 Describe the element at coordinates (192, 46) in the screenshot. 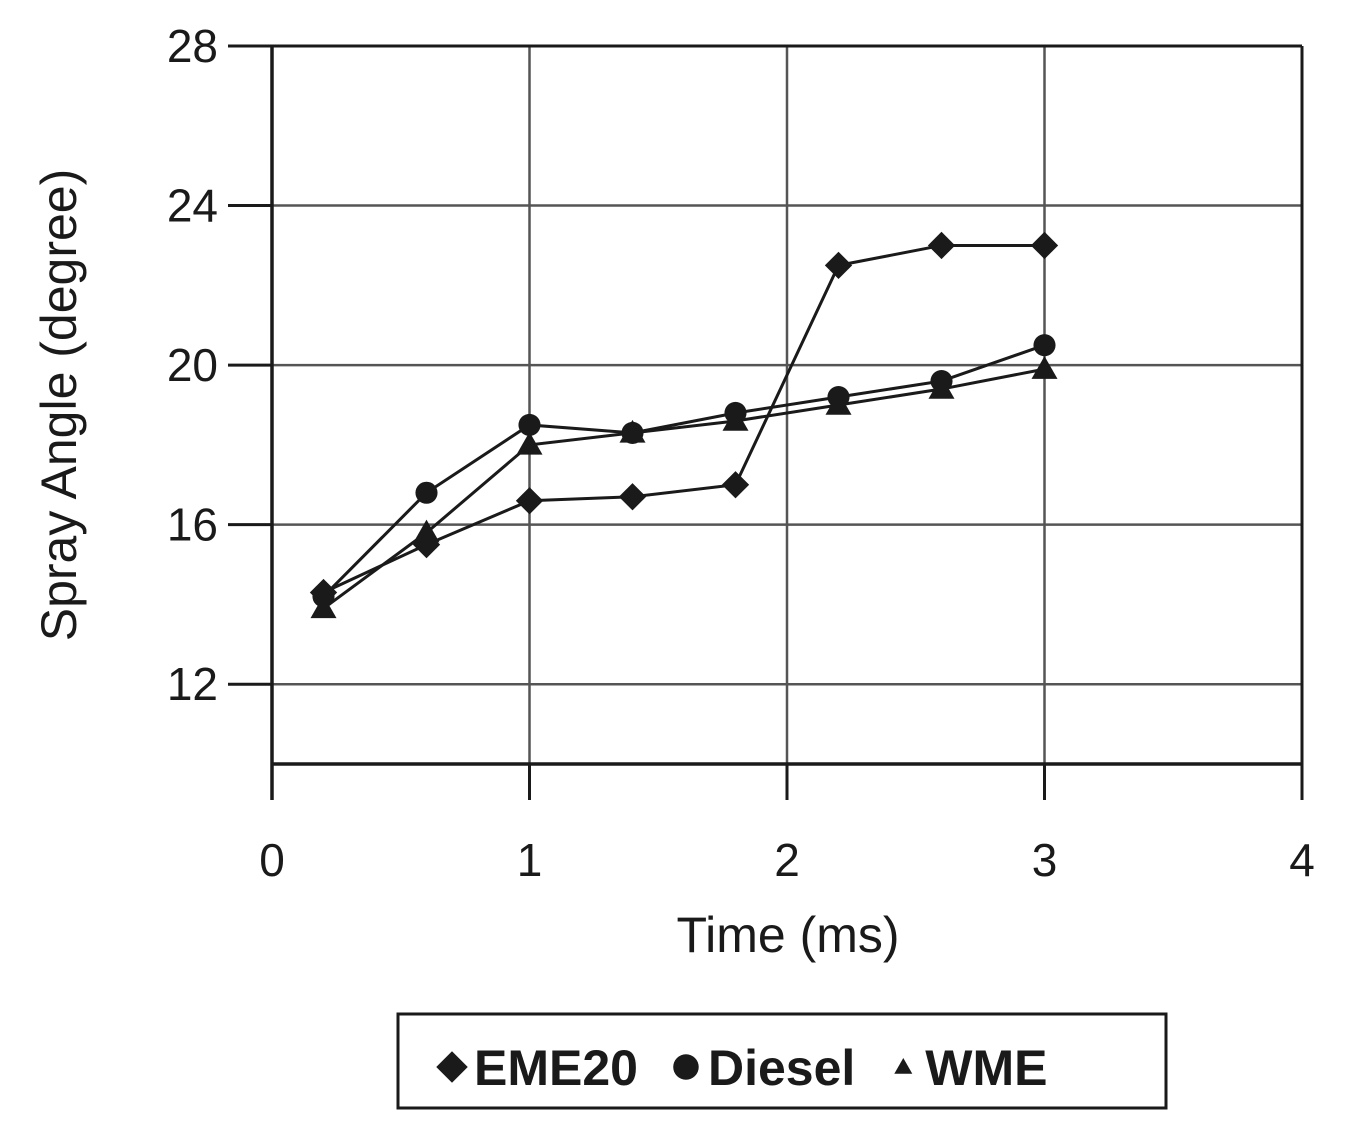

I see `y-tick-label: 28` at that location.